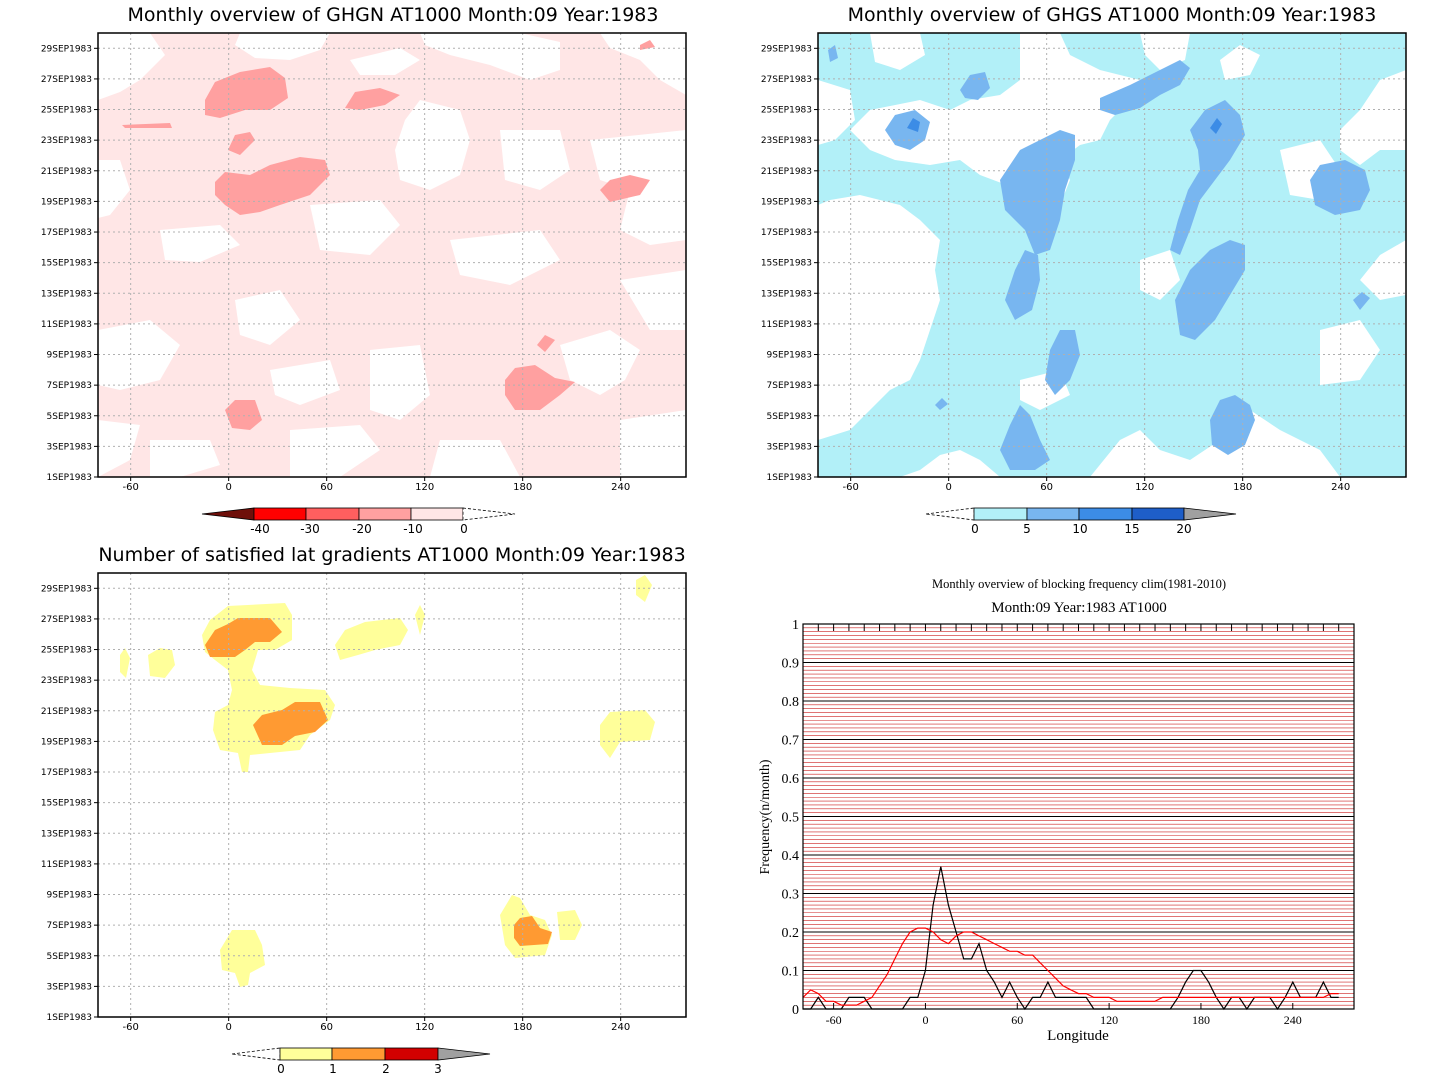  Describe the element at coordinates (438, 1069) in the screenshot. I see `sat-cbar-label: 3` at that location.